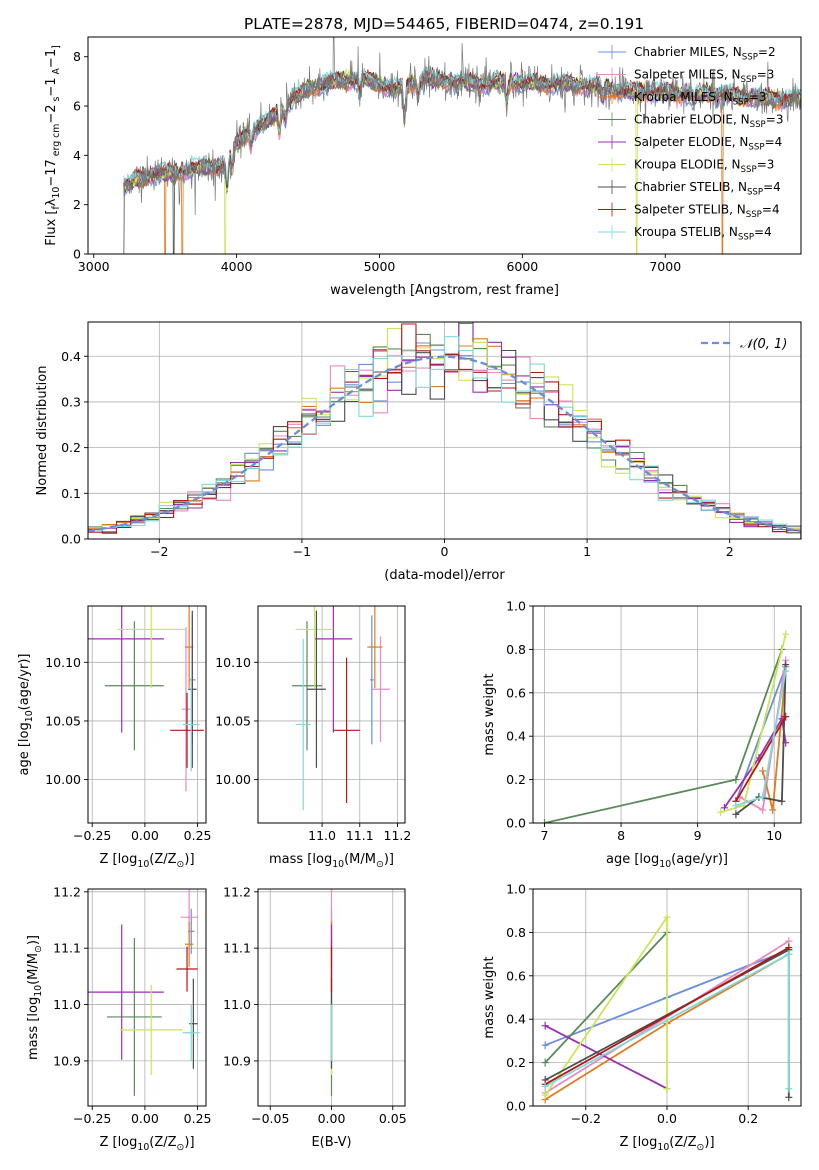 The height and width of the screenshot is (1170, 819). I want to click on x-axis-label-part: age [log, so click(632, 859).